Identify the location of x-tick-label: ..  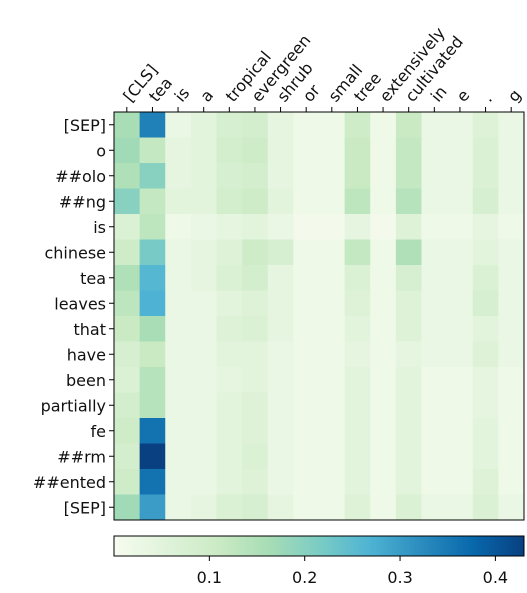
(487, 97).